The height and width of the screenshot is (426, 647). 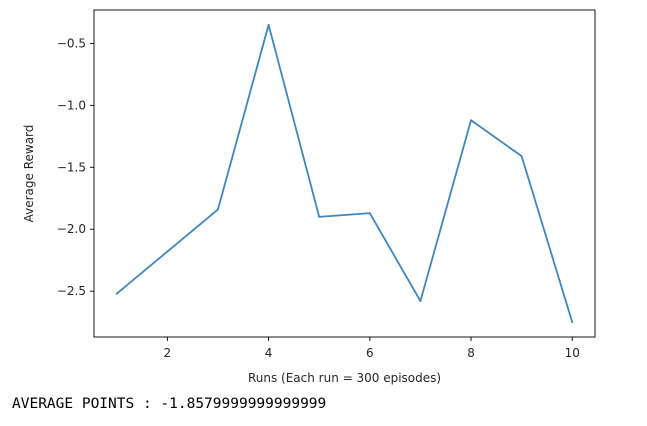 What do you see at coordinates (471, 353) in the screenshot?
I see `x-tick-label: 8` at bounding box center [471, 353].